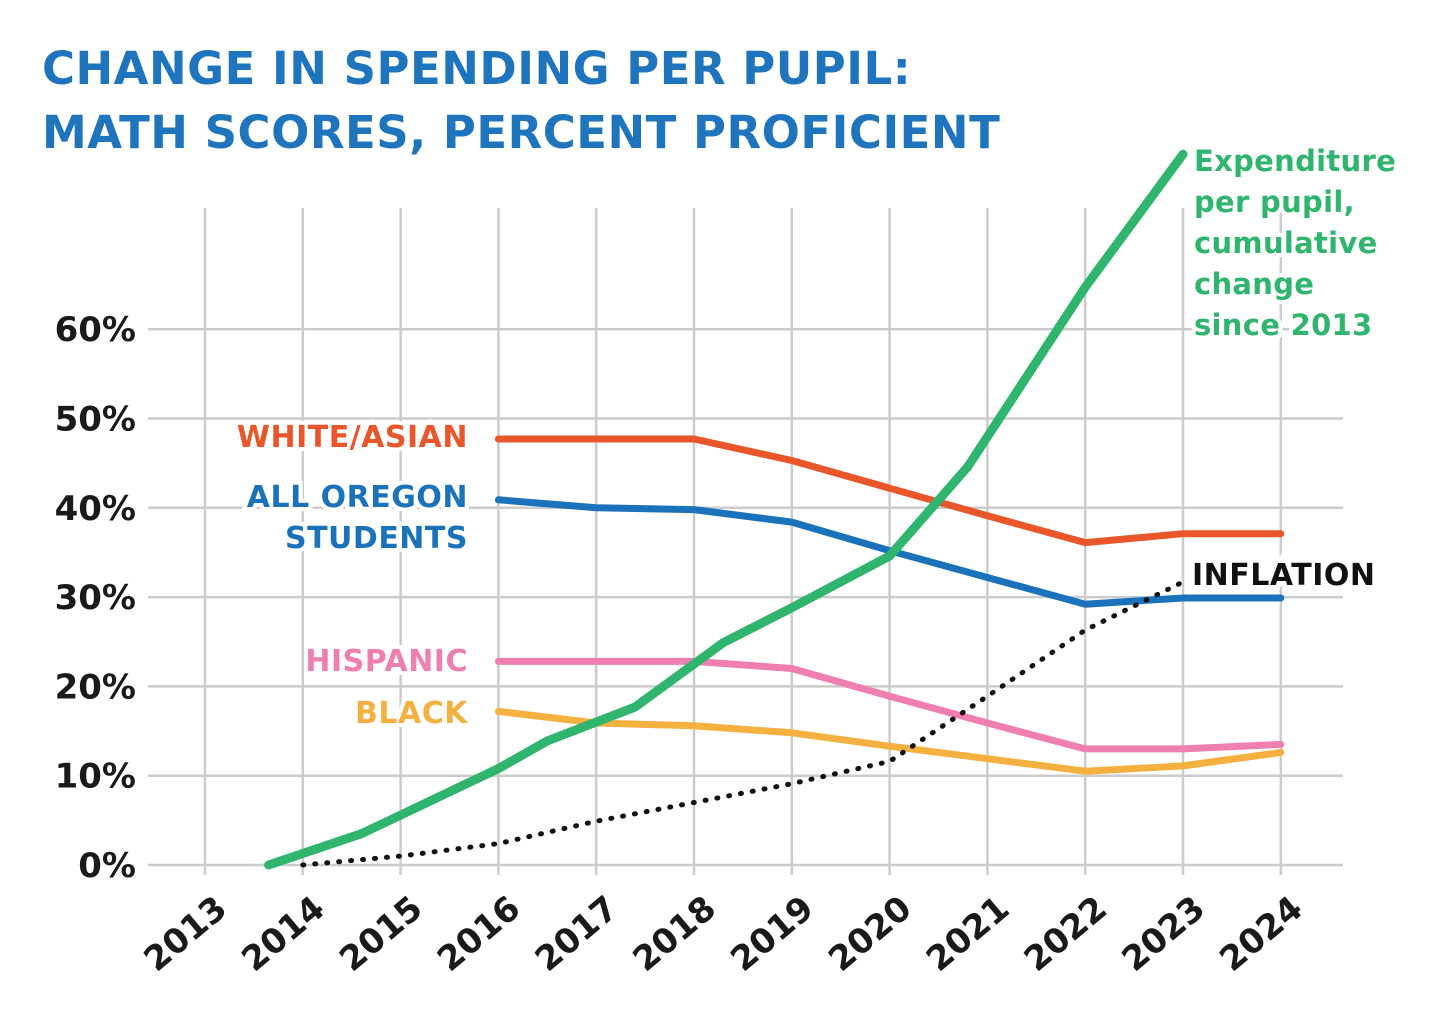  What do you see at coordinates (772, 933) in the screenshot?
I see `x-tick-label: 2019` at bounding box center [772, 933].